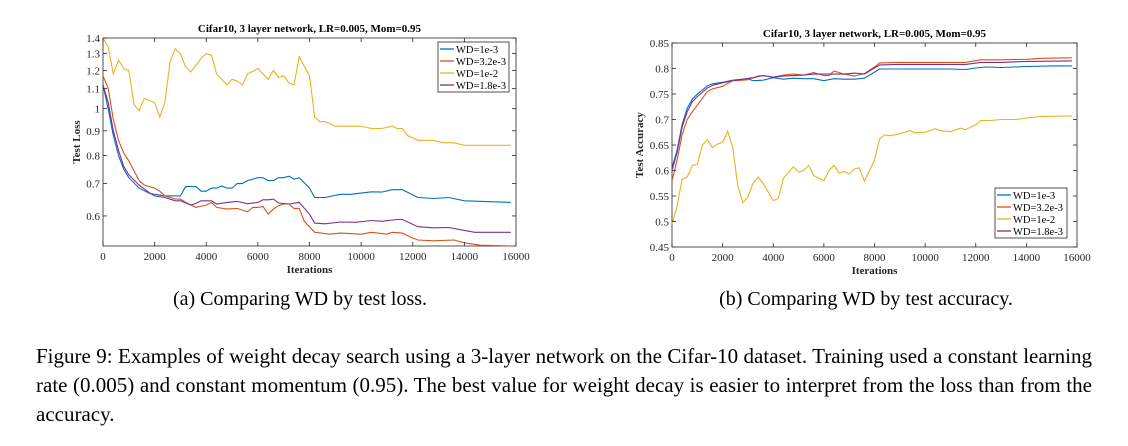 This screenshot has width=1128, height=446. I want to click on y-tick-label: 0.65, so click(660, 146).